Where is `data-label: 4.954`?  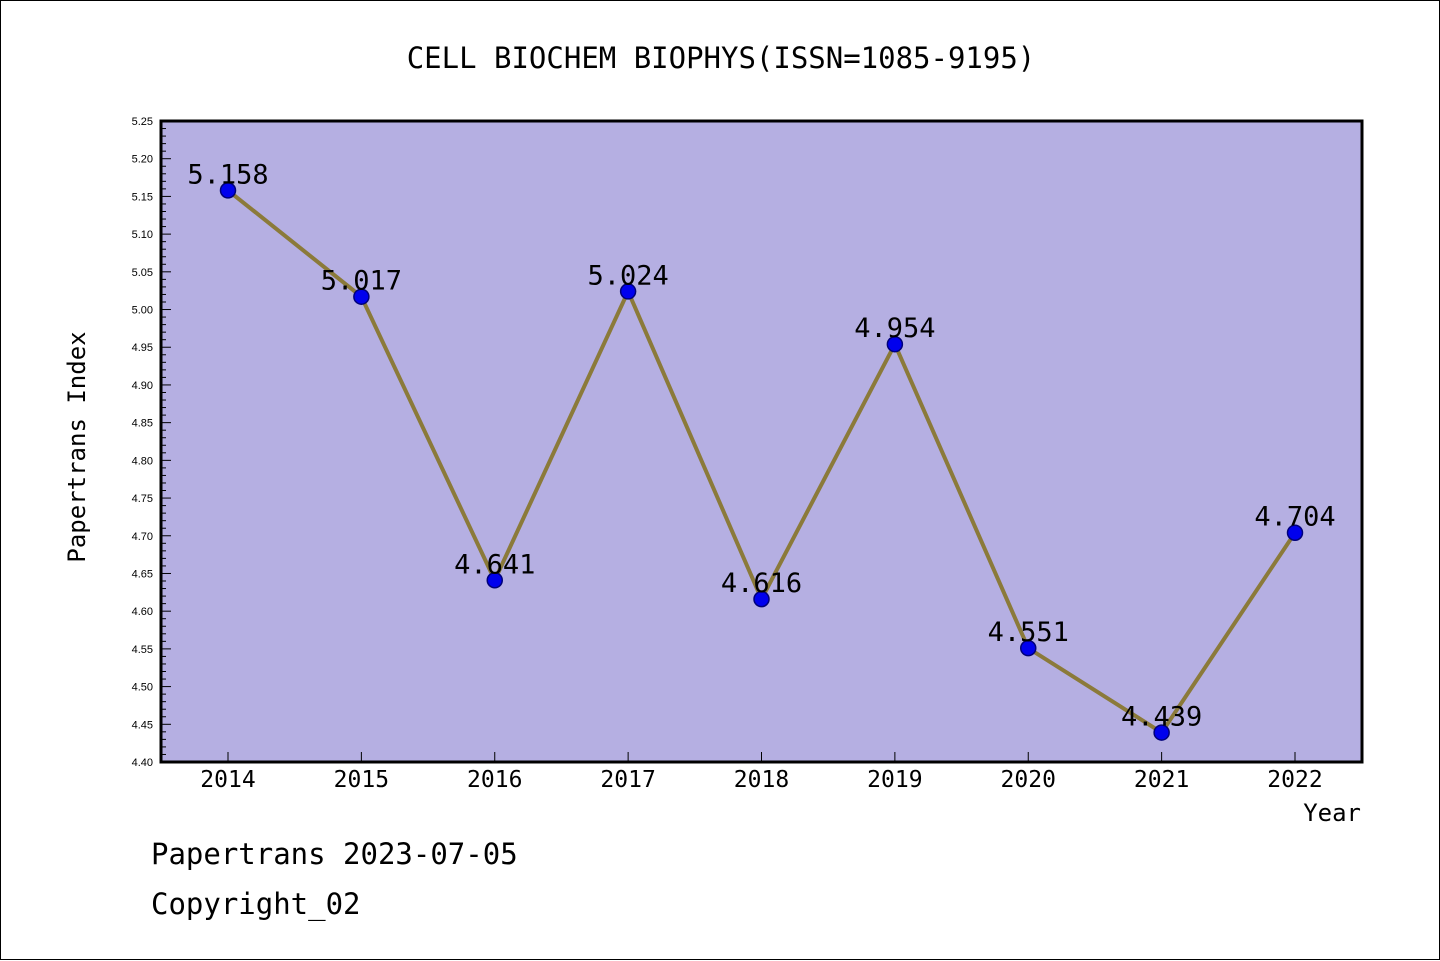
data-label: 4.954 is located at coordinates (894, 328).